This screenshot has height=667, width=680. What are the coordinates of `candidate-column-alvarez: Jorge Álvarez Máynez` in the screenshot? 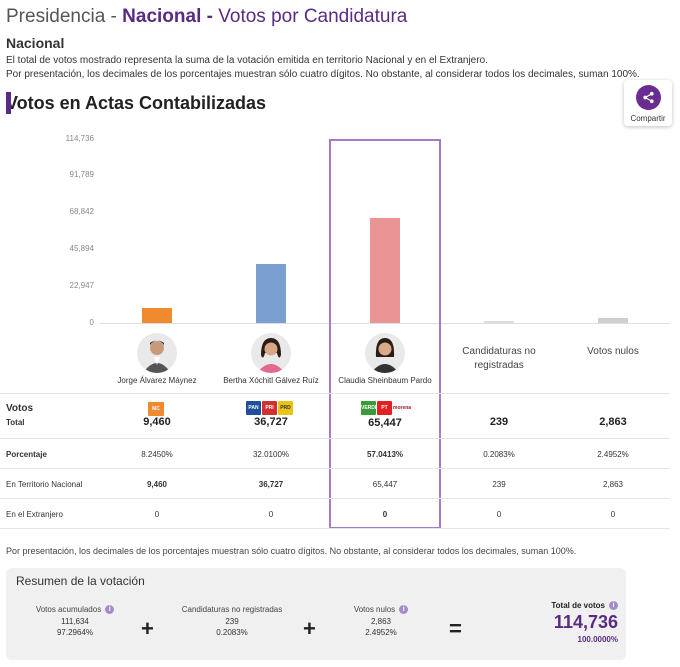 It's located at (157, 359).